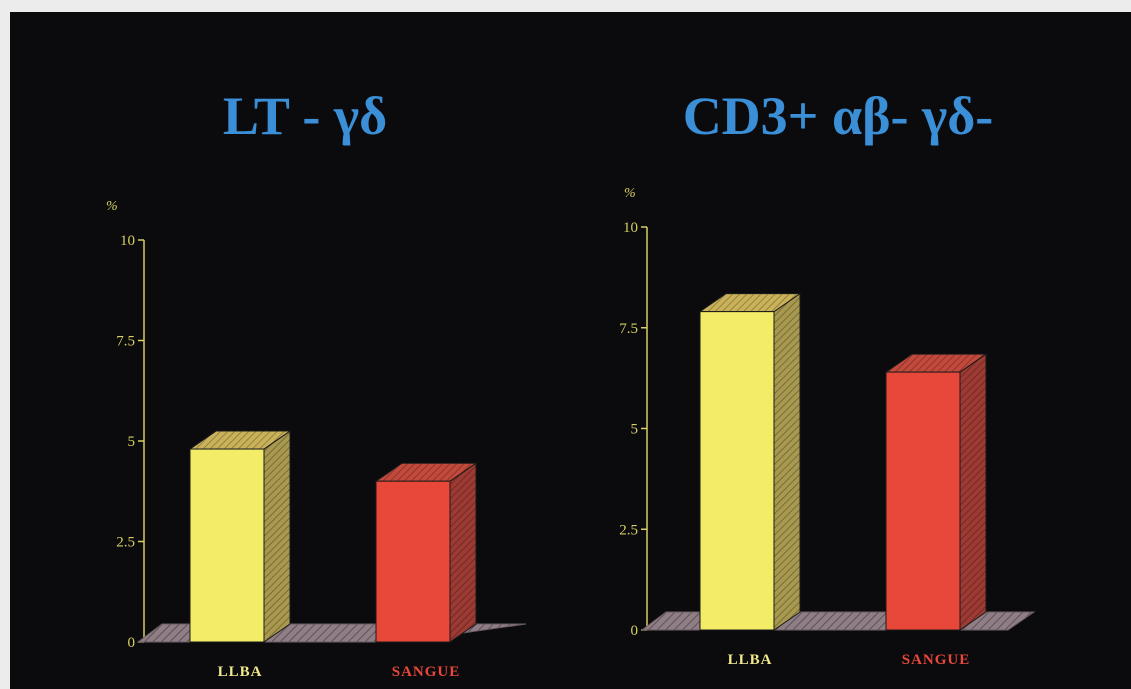  What do you see at coordinates (838, 116) in the screenshot?
I see `chart-title: CD3+ αβ- γδ-` at bounding box center [838, 116].